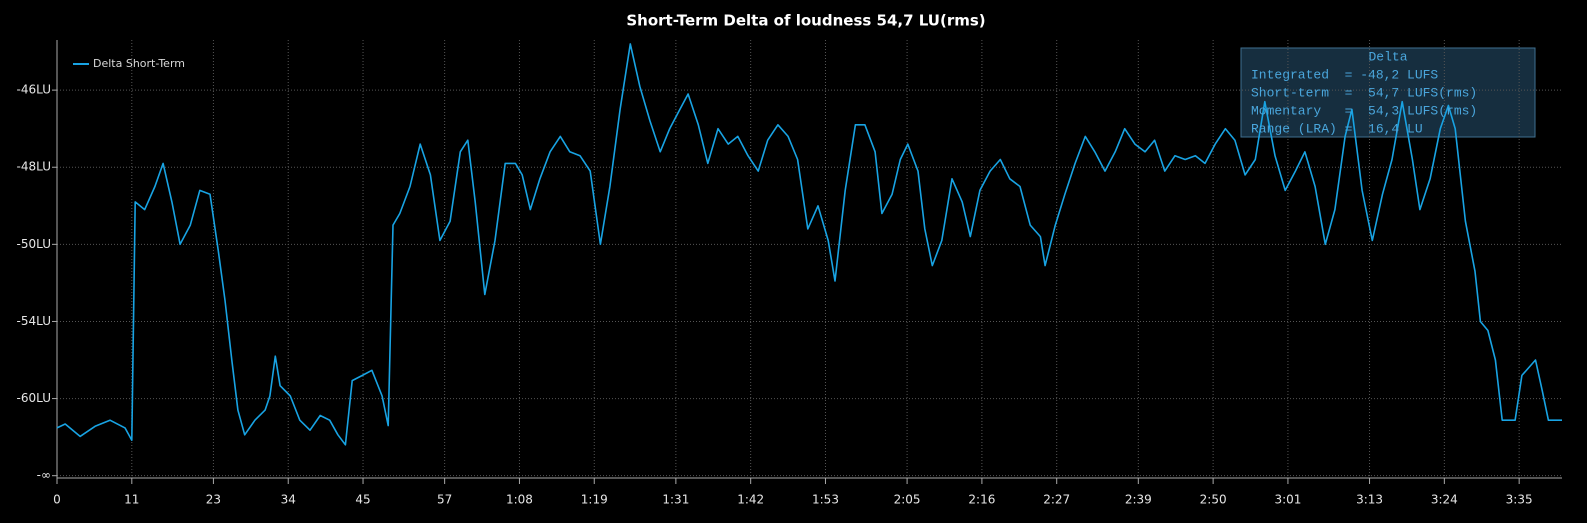 Image resolution: width=1587 pixels, height=523 pixels. Describe the element at coordinates (57, 500) in the screenshot. I see `x-tick-label: 0` at that location.